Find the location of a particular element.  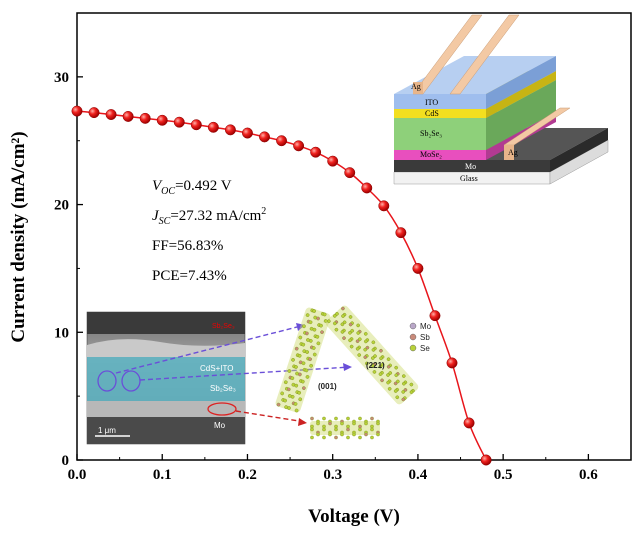

atom-legend: Mo Sb Se is located at coordinates (420, 337).